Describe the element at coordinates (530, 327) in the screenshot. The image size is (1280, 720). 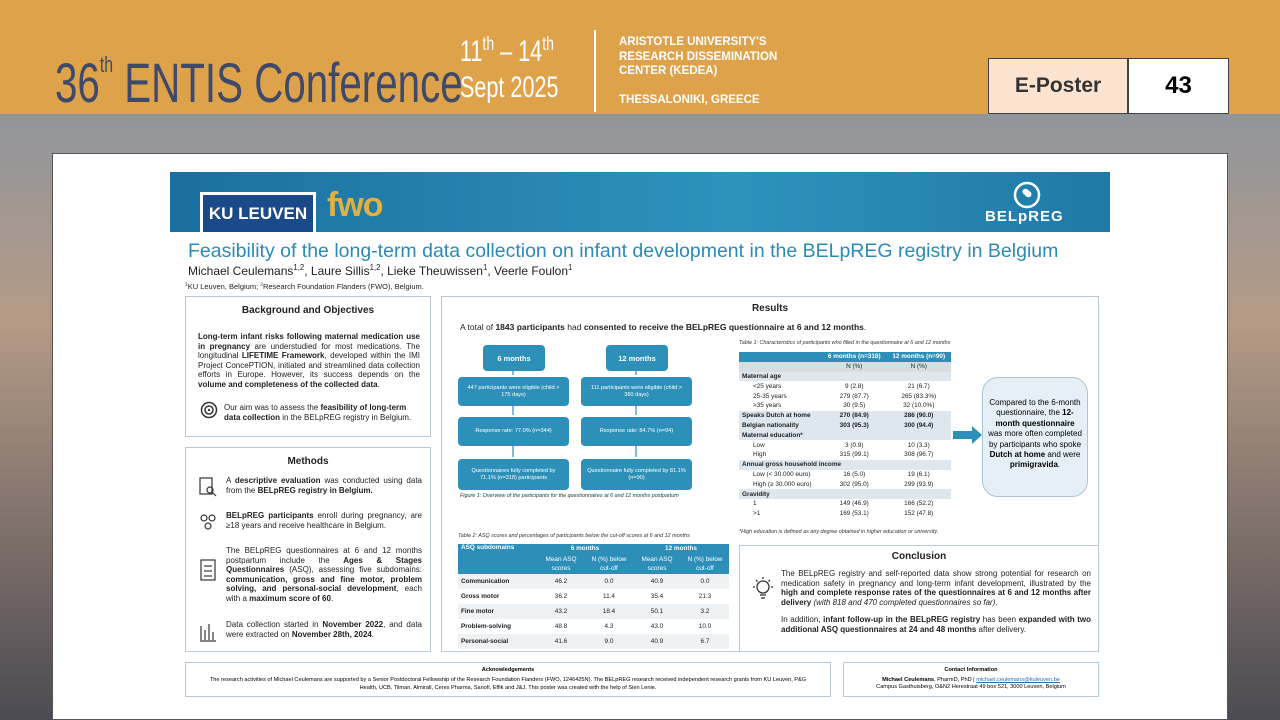
I see `text-run: 1843 participants` at that location.